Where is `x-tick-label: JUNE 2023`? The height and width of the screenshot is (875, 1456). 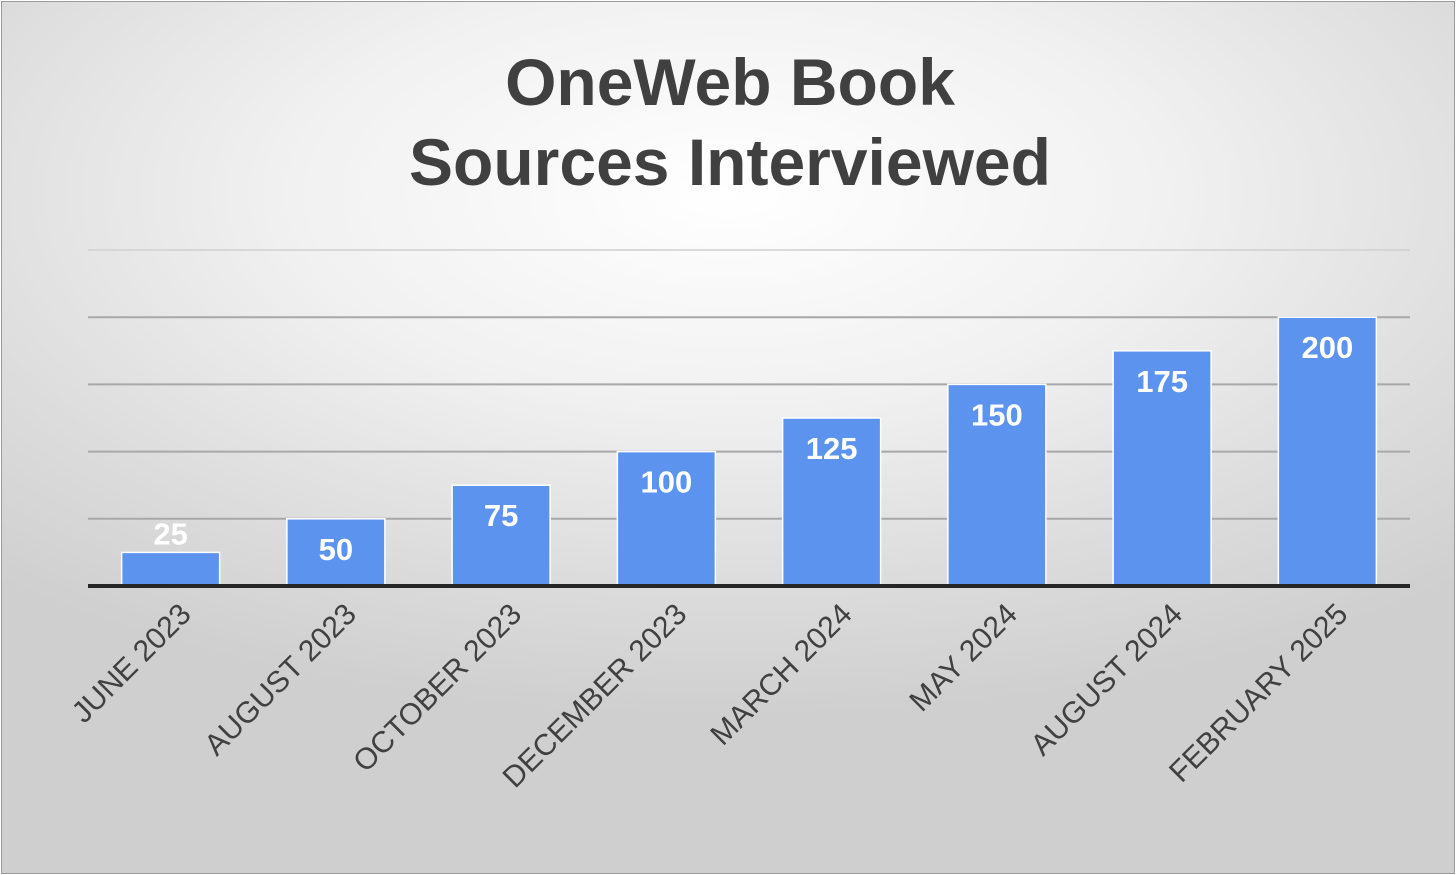 x-tick-label: JUNE 2023 is located at coordinates (132, 664).